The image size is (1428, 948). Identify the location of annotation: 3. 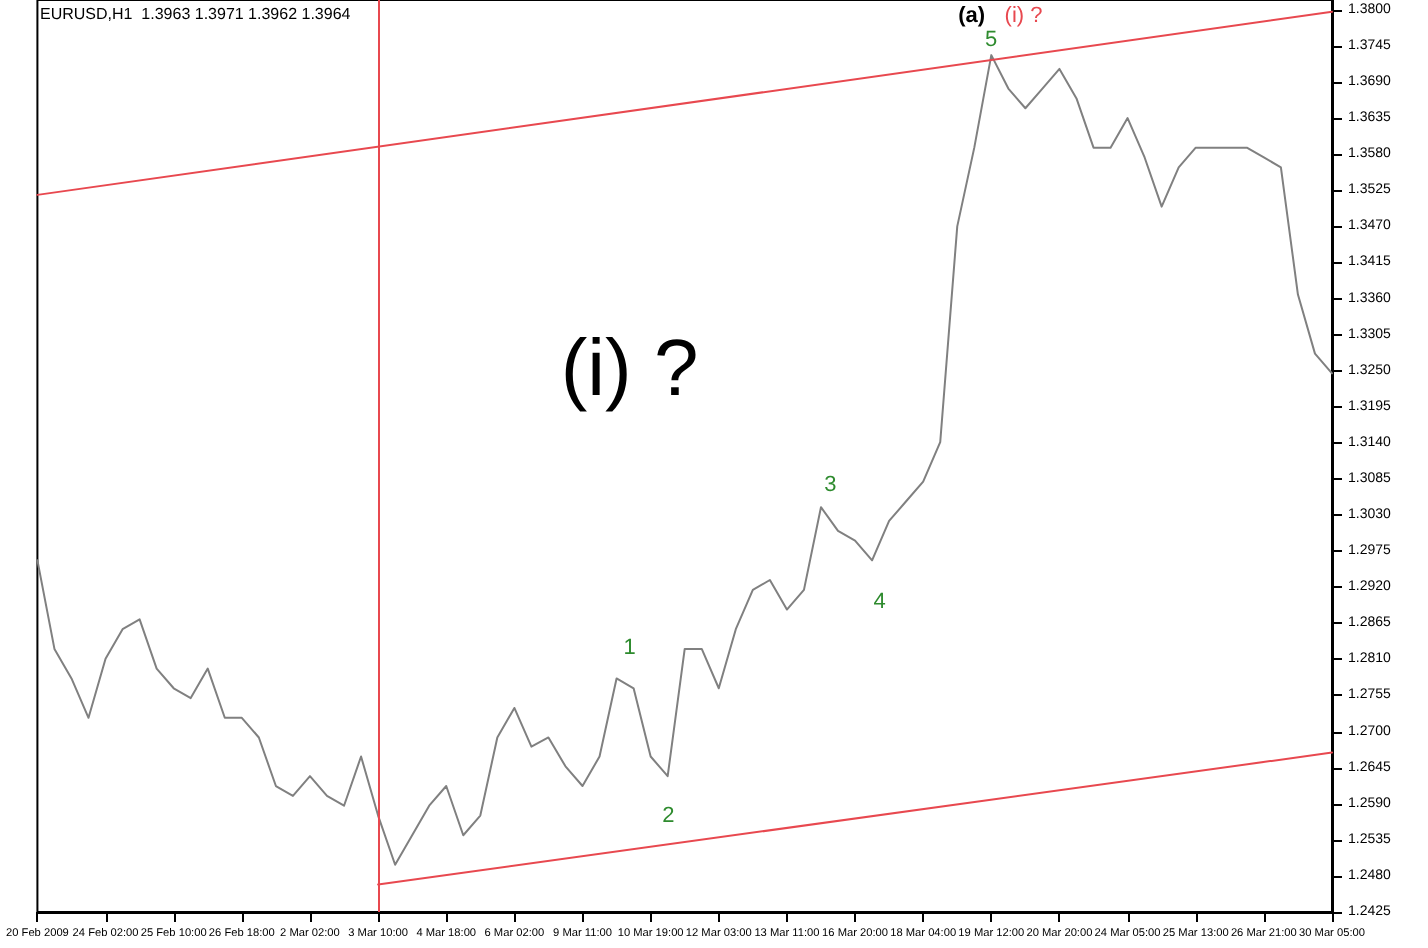
(830, 485).